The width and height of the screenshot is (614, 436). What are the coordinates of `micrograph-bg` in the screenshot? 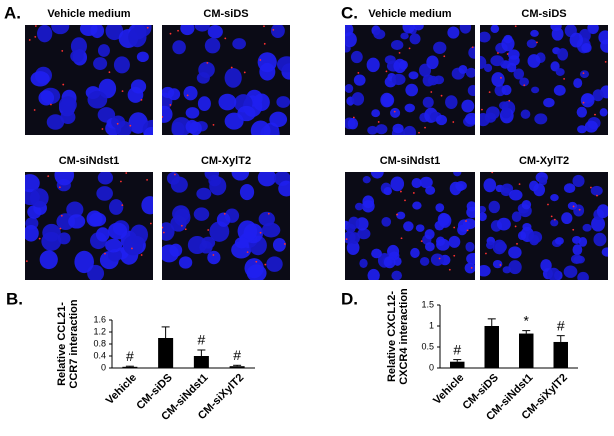 It's located at (410, 80).